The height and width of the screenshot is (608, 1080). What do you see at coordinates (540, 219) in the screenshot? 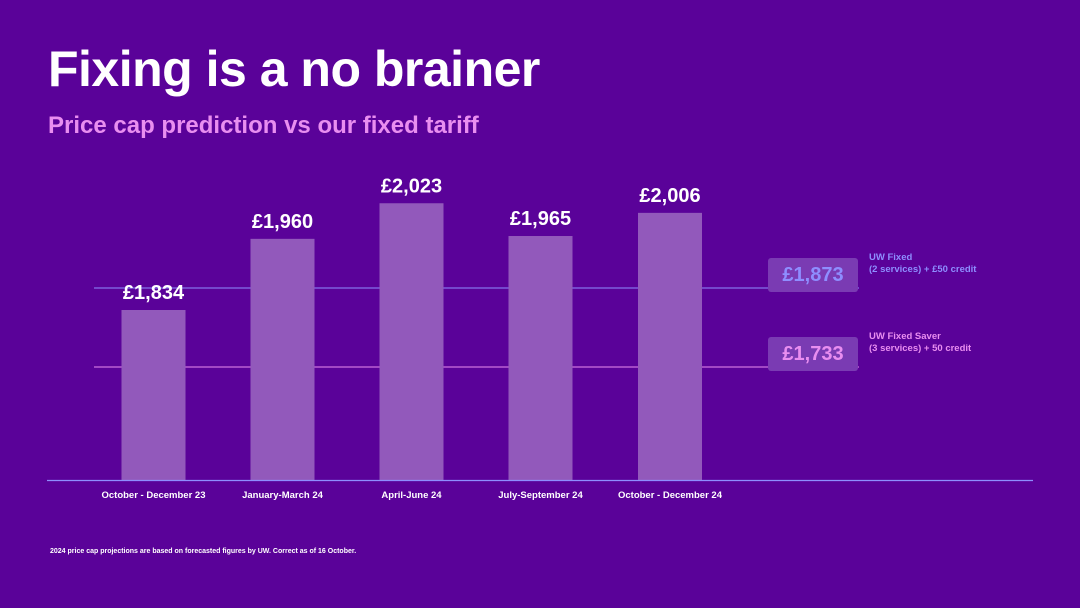
I see `bar-value-label-3: £1,965` at bounding box center [540, 219].